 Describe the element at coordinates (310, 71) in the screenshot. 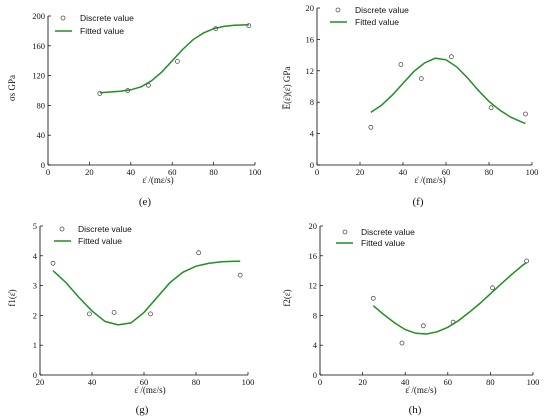

I see `y-tick-label-f: 12` at that location.